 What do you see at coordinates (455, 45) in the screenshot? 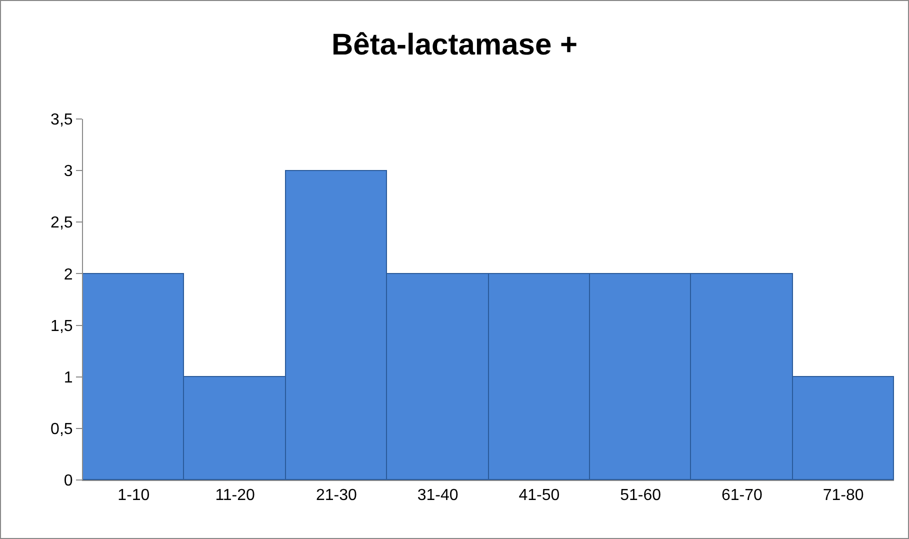
I see `chart-title: Bêta-lactamase +` at bounding box center [455, 45].